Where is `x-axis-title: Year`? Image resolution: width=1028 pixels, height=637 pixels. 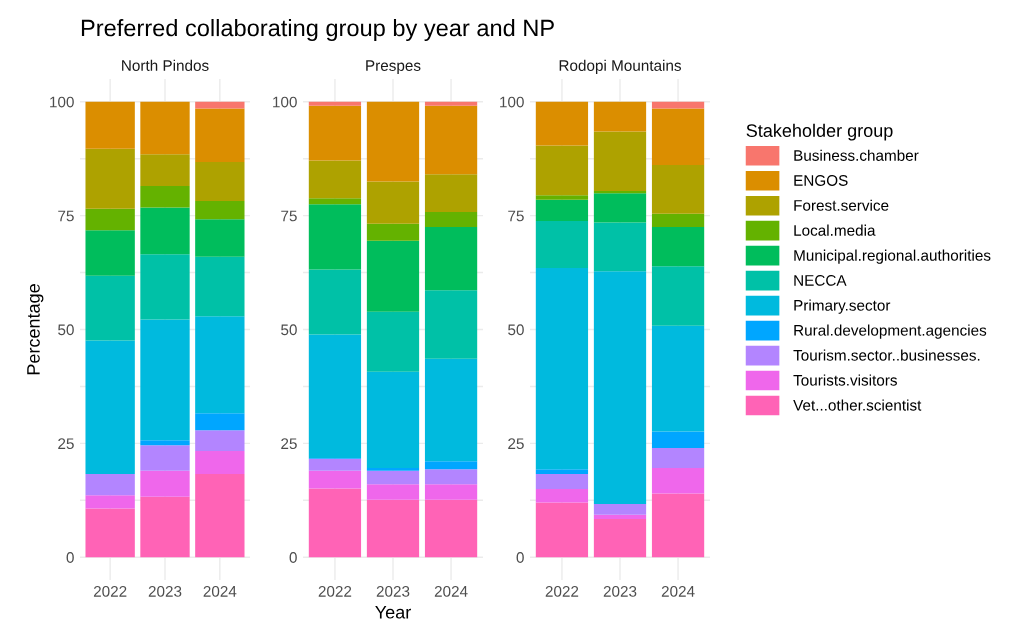
x-axis-title: Year is located at coordinates (393, 612).